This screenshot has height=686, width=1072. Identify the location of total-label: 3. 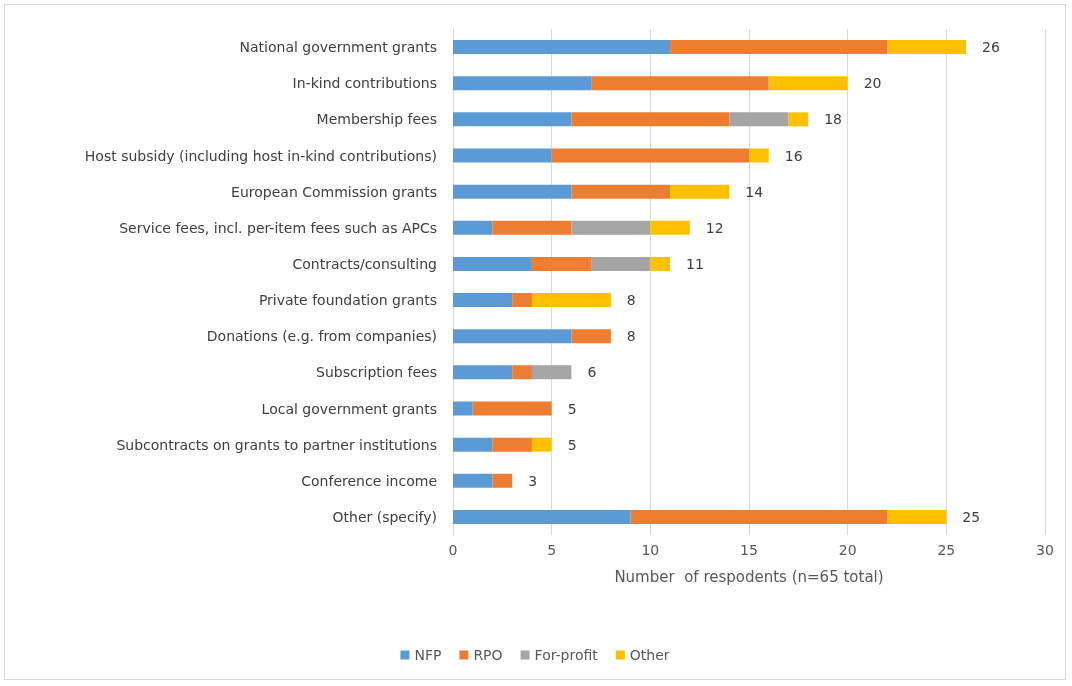
(533, 480).